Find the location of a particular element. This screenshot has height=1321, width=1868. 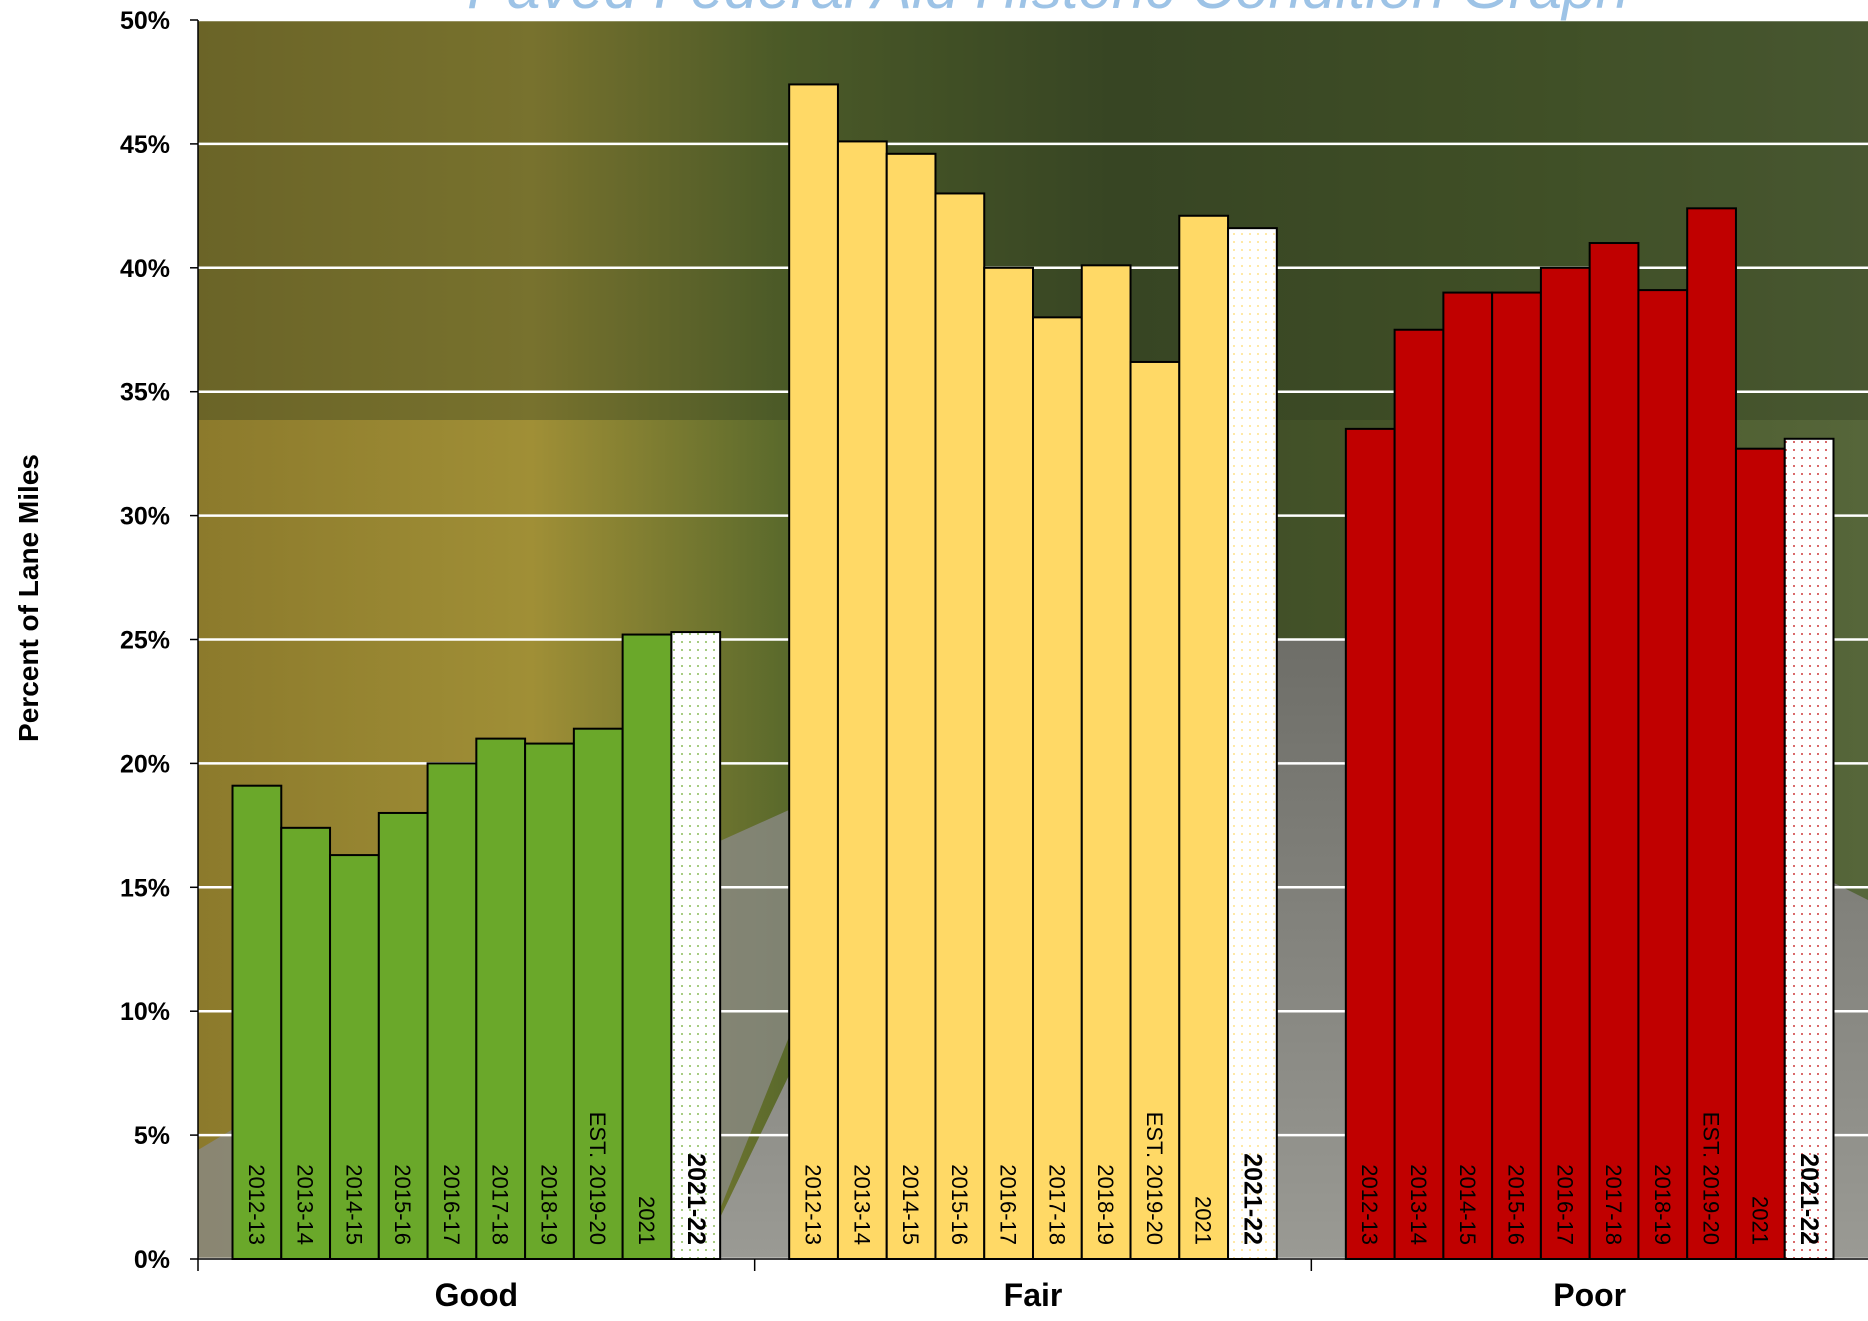

y-tick-label: 15% is located at coordinates (145, 888).